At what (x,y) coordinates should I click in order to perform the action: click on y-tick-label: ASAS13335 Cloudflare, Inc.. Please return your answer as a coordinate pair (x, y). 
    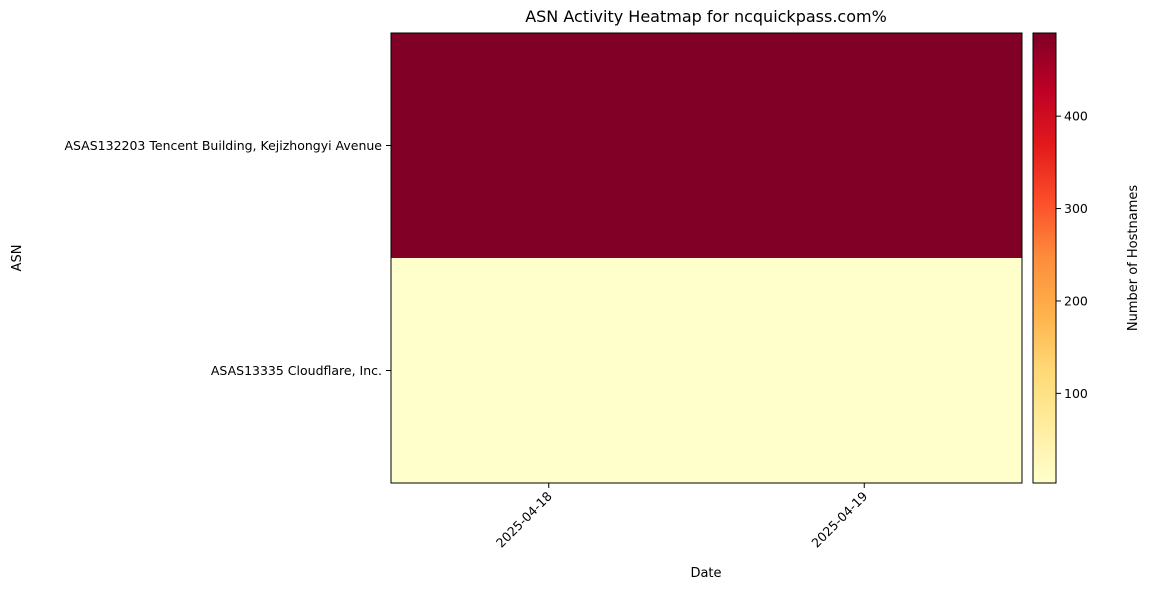
    Looking at the image, I should click on (296, 370).